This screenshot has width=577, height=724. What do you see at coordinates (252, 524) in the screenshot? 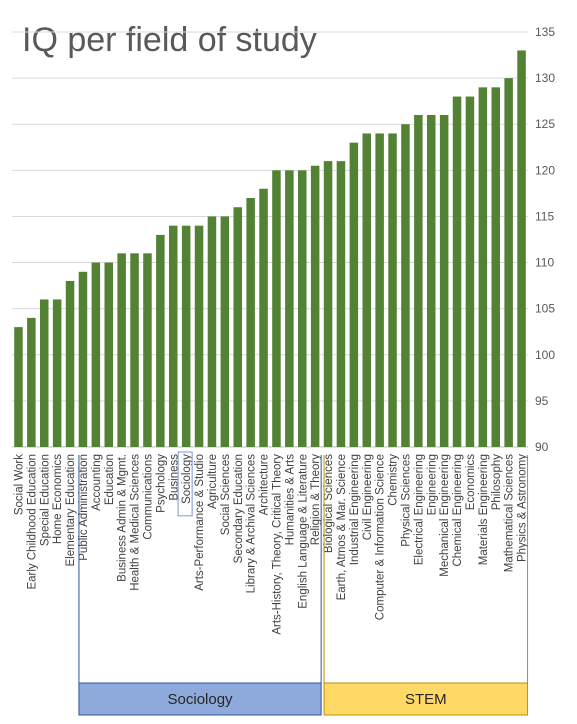
I see `x-tick-label: Library & Archival Sciences` at bounding box center [252, 524].